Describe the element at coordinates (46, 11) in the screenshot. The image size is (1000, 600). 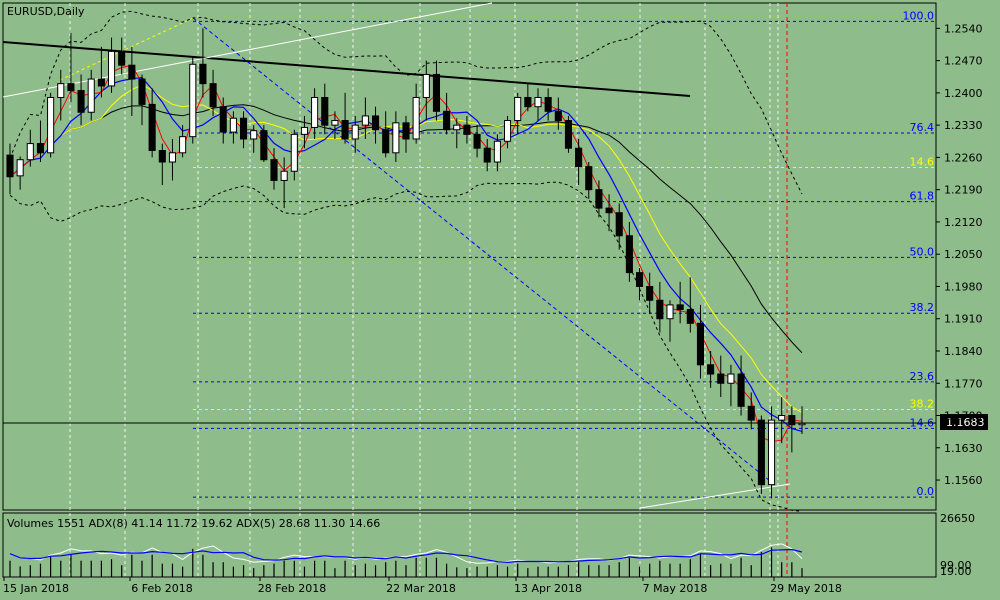
I see `chart-title: EURUSD,Daily` at that location.